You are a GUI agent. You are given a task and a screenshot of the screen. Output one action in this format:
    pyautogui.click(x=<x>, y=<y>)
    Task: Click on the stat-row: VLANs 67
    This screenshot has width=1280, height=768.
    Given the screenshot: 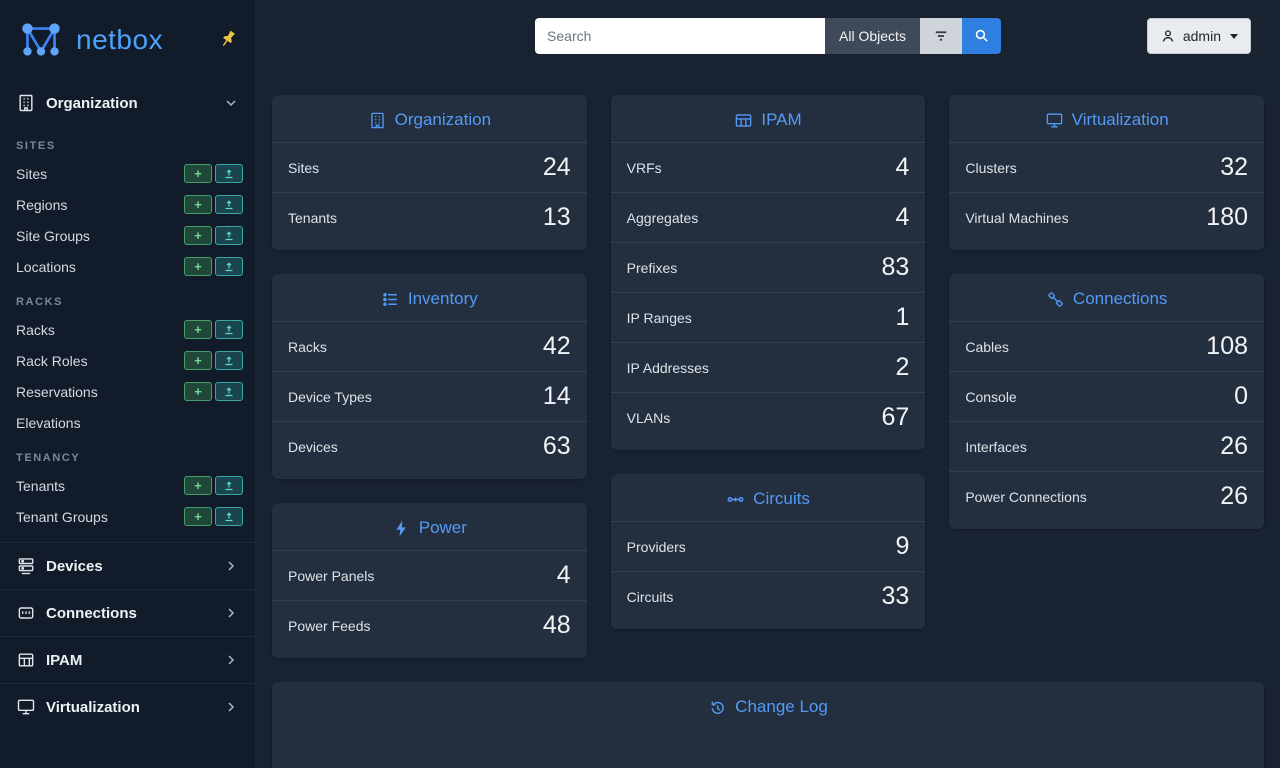 What is the action you would take?
    pyautogui.click(x=768, y=417)
    